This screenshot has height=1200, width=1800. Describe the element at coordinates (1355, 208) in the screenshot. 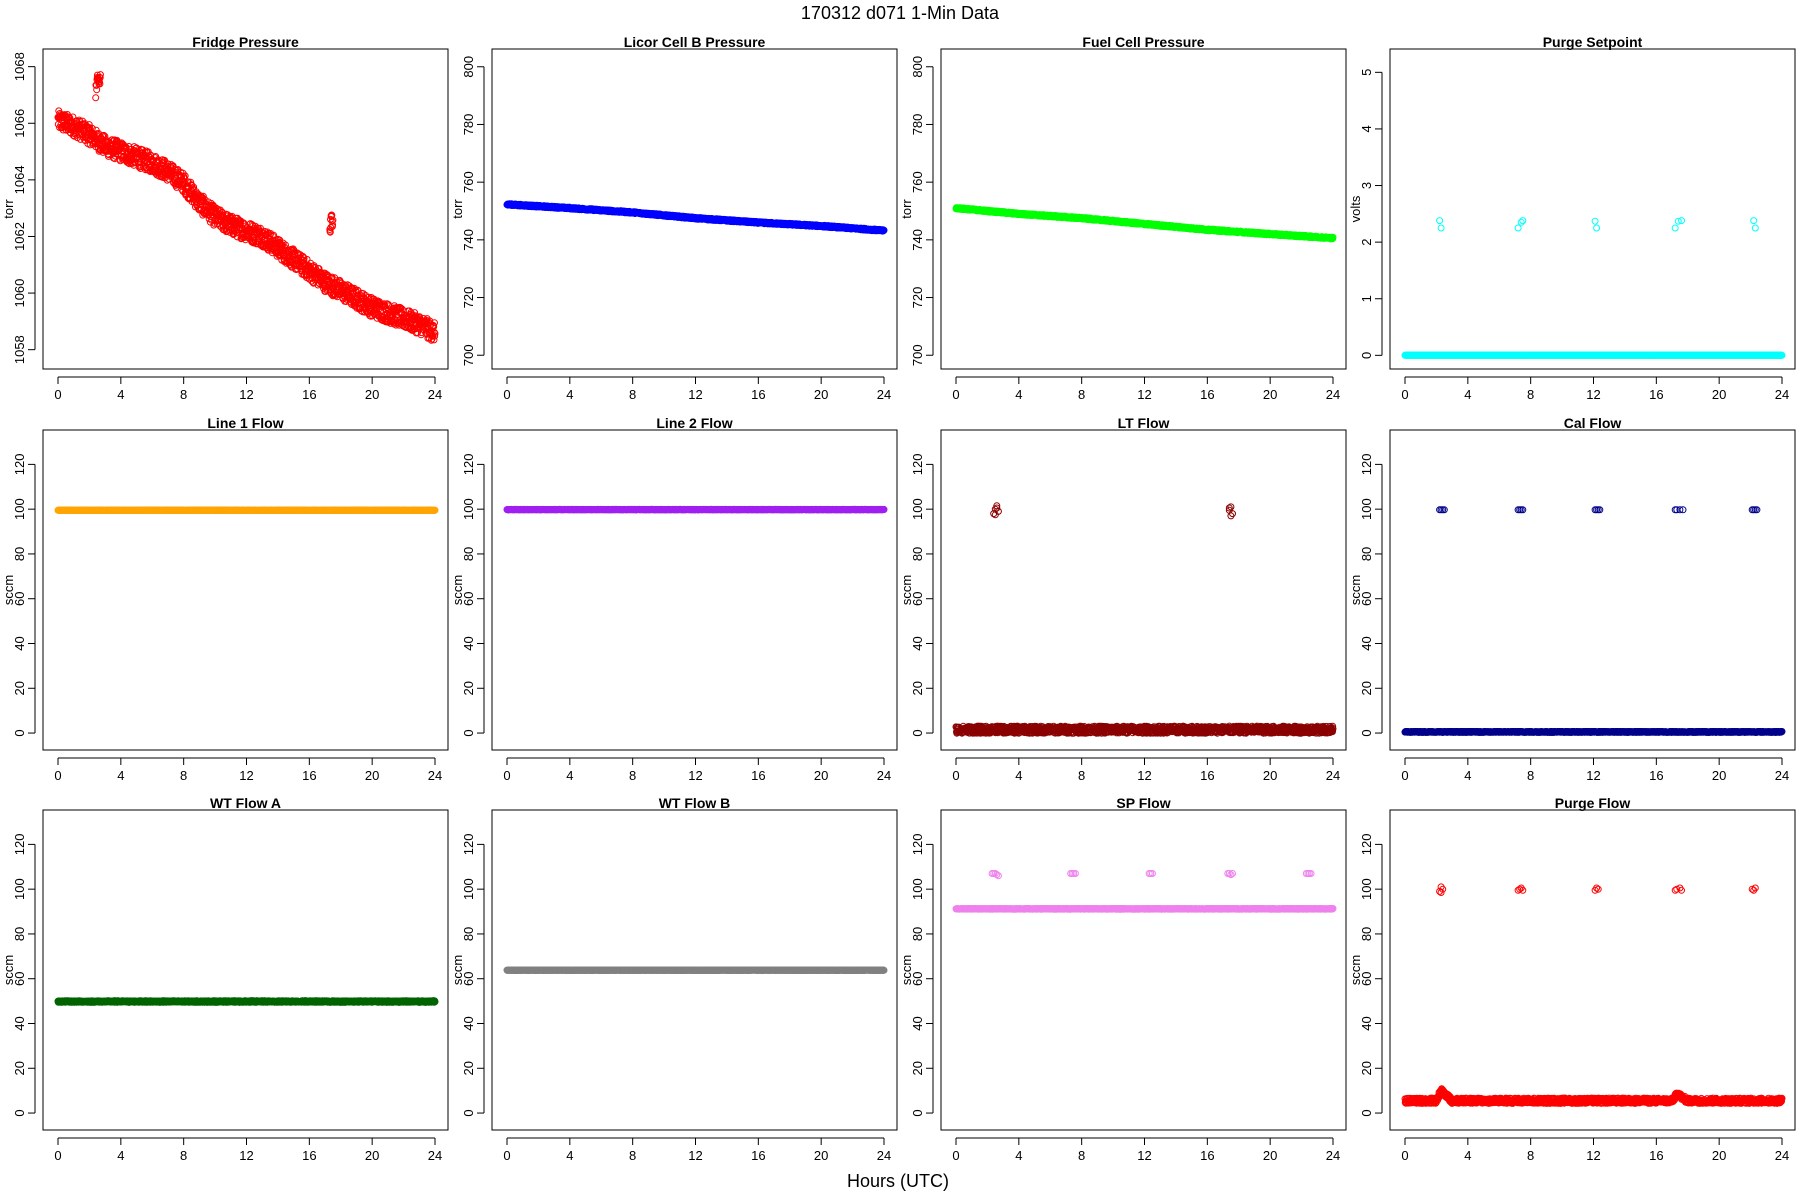

I see `y-axis-label: volts` at that location.